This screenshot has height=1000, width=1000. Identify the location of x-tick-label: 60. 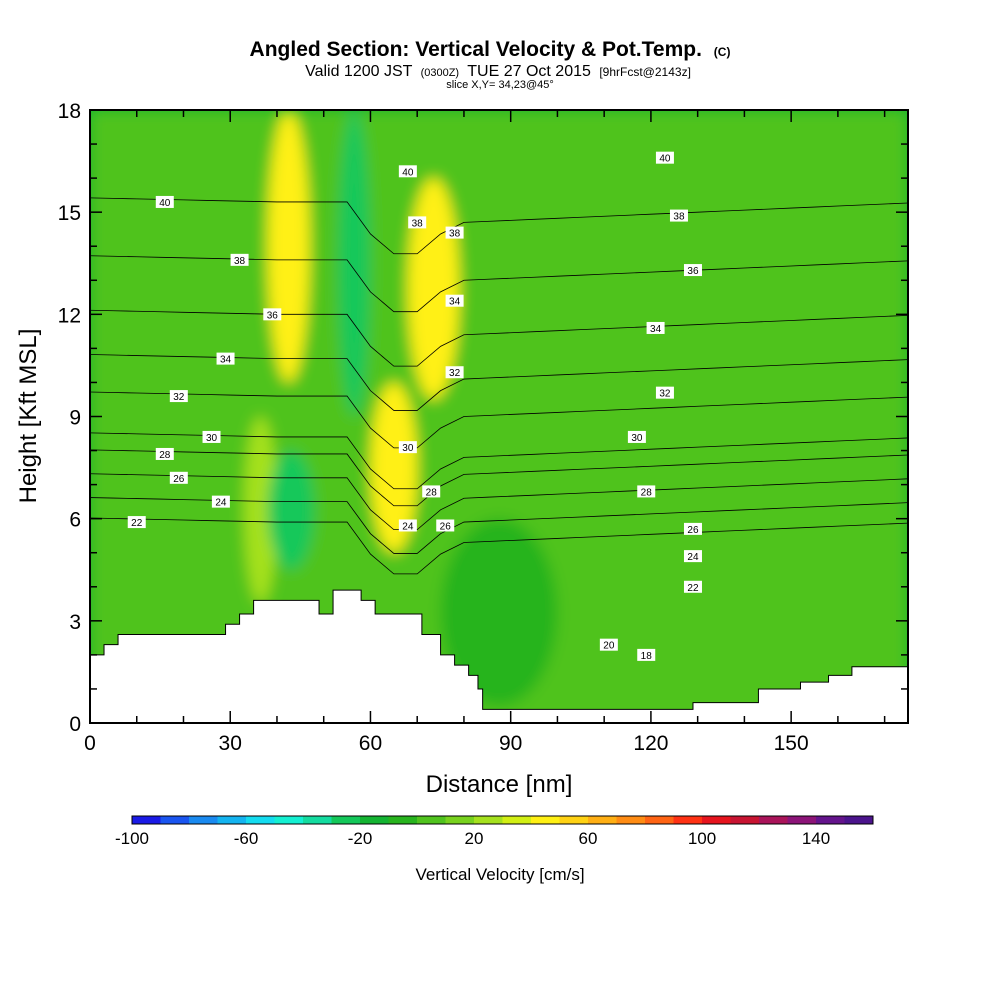
(370, 743).